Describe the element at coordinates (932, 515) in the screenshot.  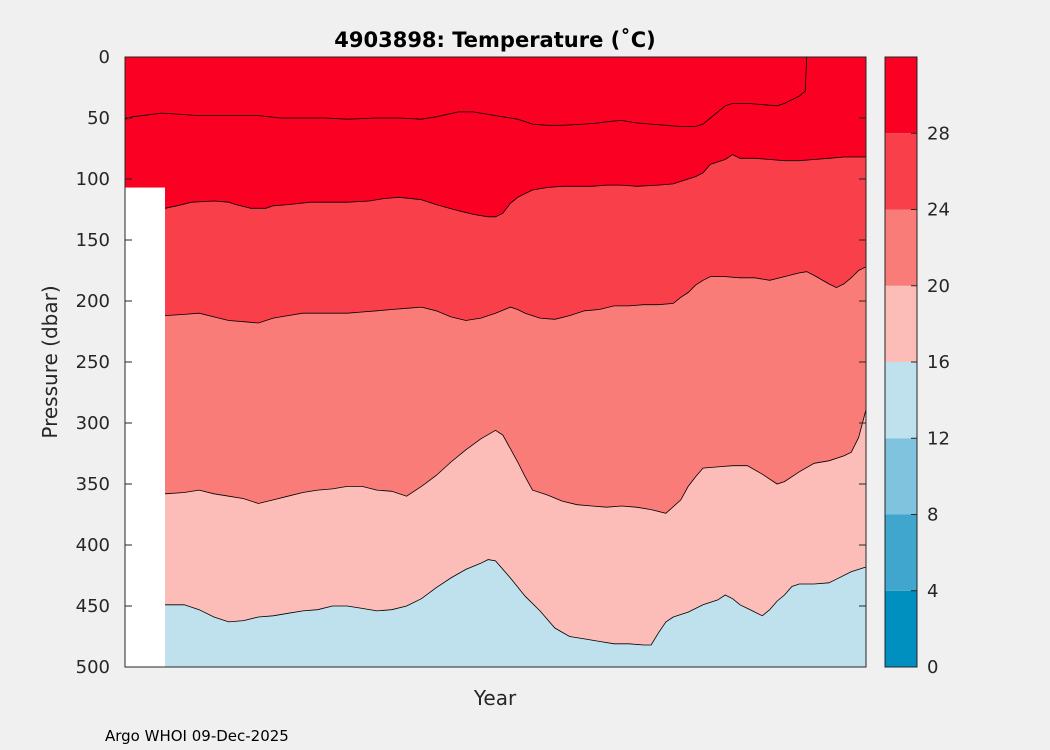
I see `colorbar-tick-label: 8` at that location.